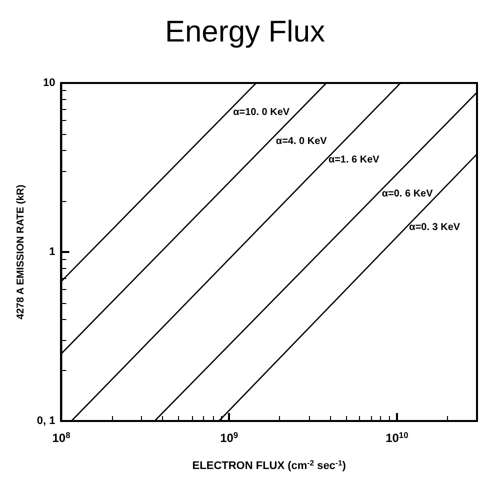  I want to click on y-tick-label: 1, so click(52, 252).